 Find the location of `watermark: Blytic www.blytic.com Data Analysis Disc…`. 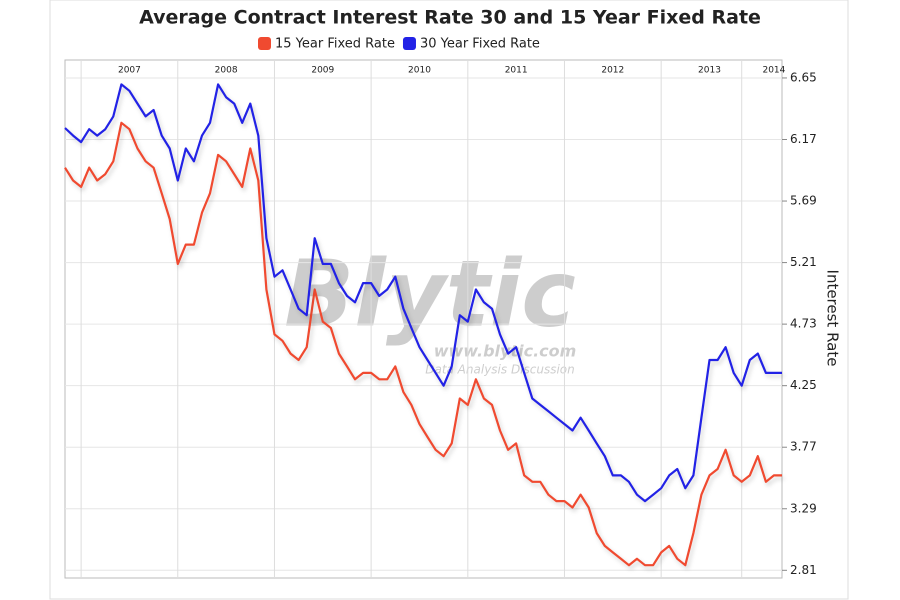

watermark: Blytic www.blytic.com Data Analysis Disc… is located at coordinates (430, 308).